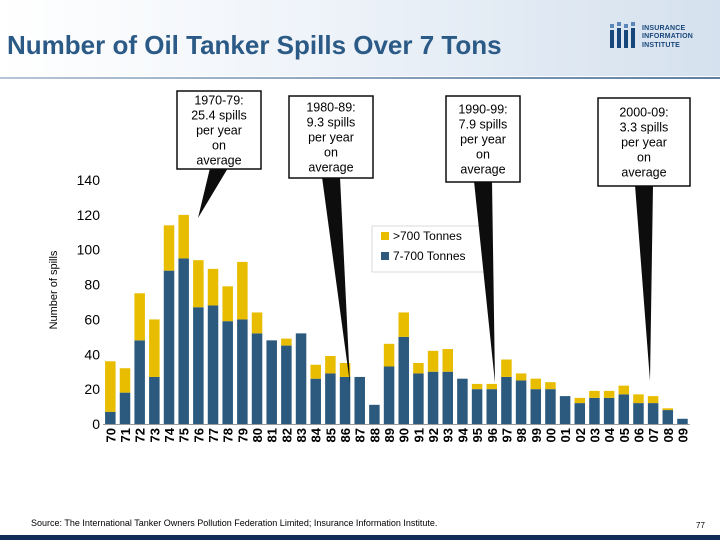 This screenshot has width=720, height=540. What do you see at coordinates (482, 170) in the screenshot?
I see `callout-2-line-4: average` at bounding box center [482, 170].